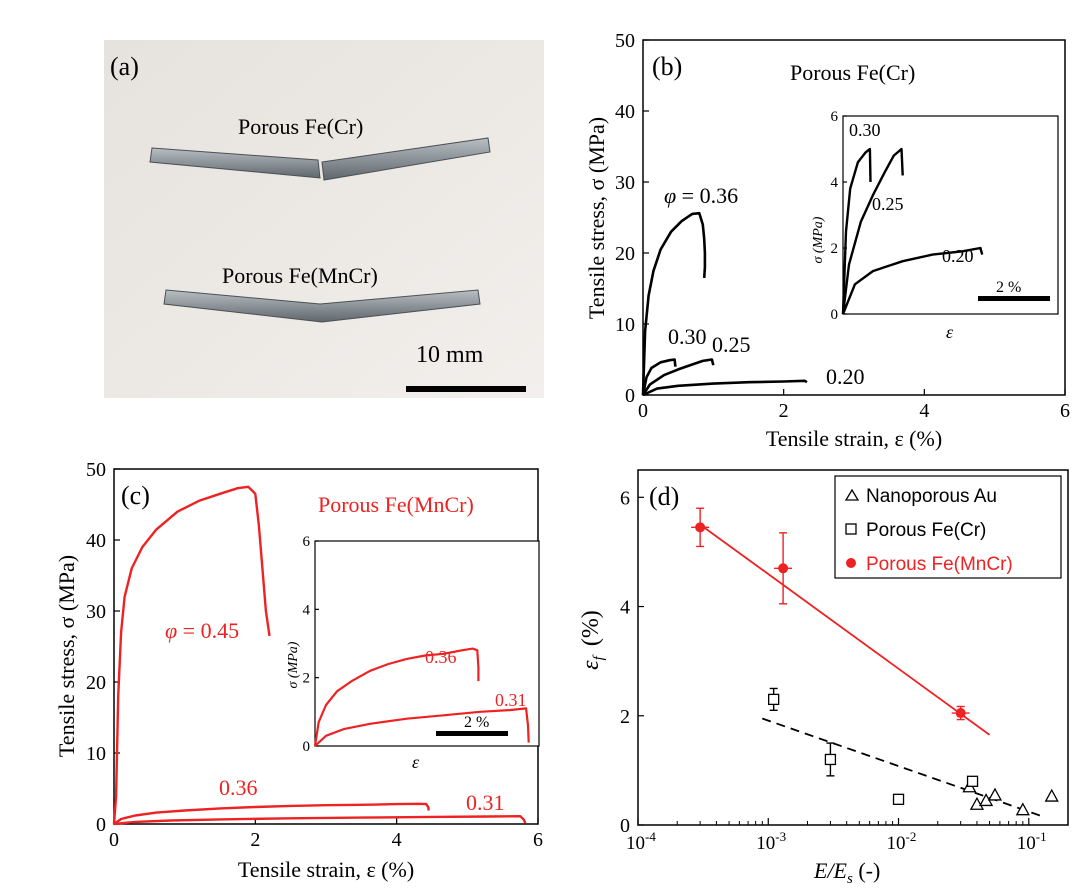 This screenshot has height=892, width=1080. I want to click on rod-femncr, so click(322, 306).